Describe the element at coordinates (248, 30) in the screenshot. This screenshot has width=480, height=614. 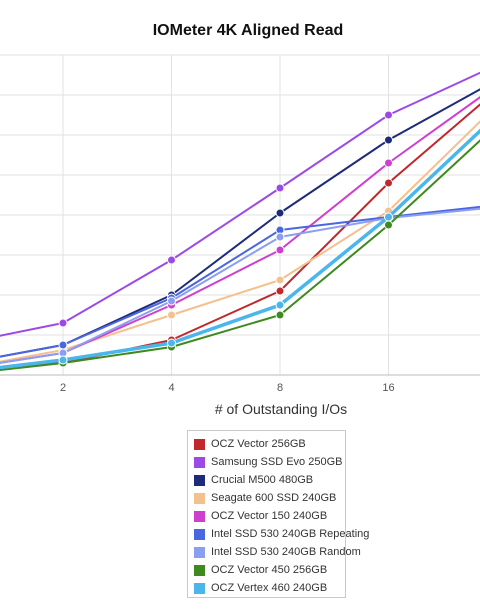
I see `chart-title: IOMeter 4K Aligned Read` at that location.